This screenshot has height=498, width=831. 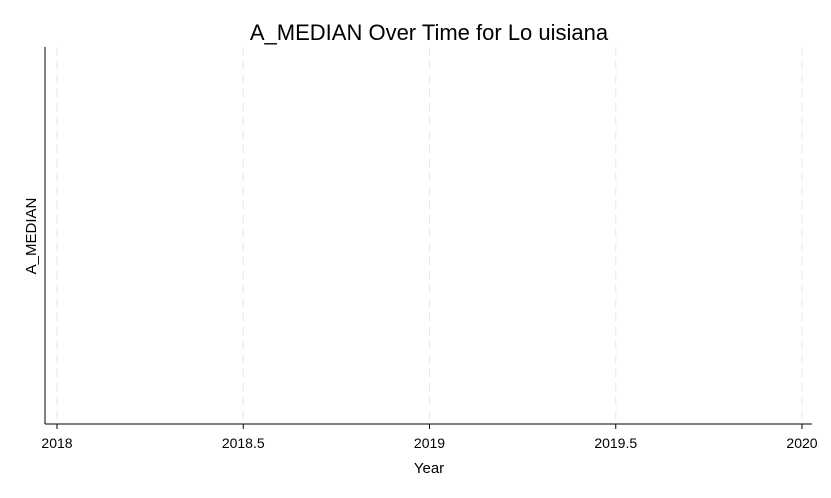 What do you see at coordinates (801, 443) in the screenshot?
I see `x-tick-label: 2020` at bounding box center [801, 443].